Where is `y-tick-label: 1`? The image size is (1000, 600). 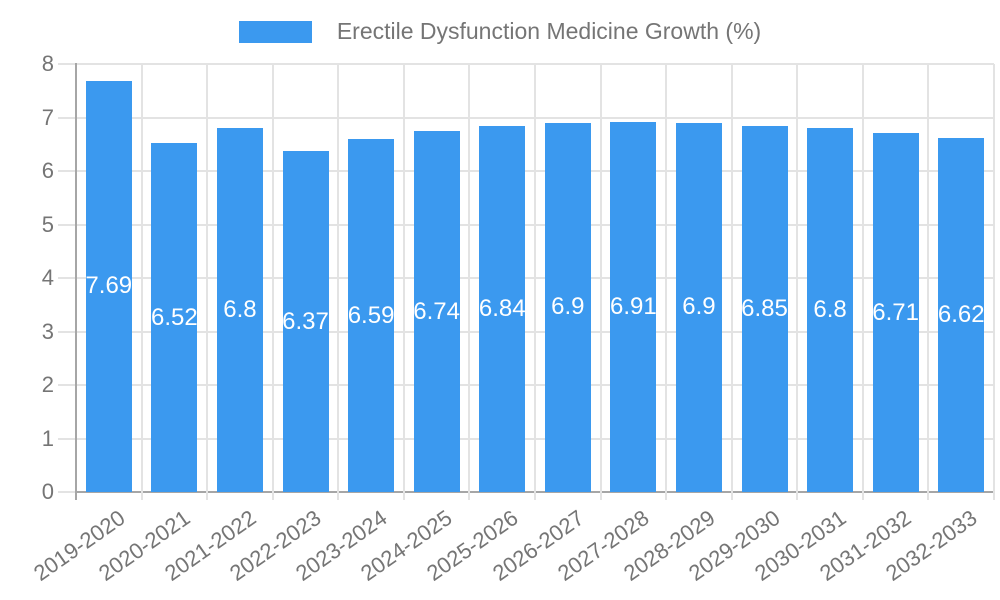 y-tick-label: 1 is located at coordinates (47, 438).